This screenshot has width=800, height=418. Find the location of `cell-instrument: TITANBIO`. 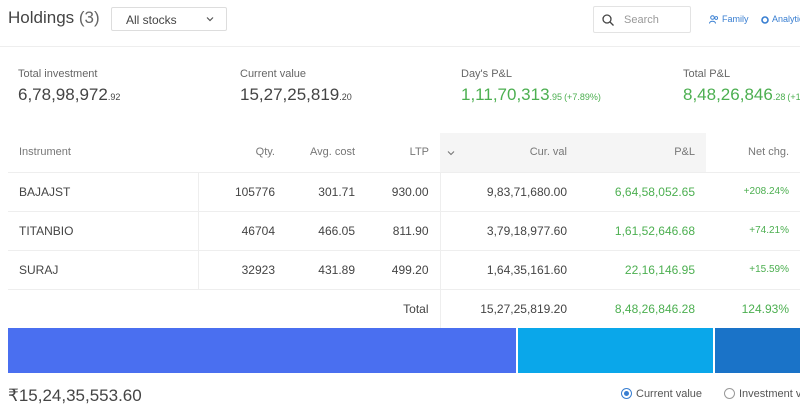

cell-instrument: TITANBIO is located at coordinates (103, 231).